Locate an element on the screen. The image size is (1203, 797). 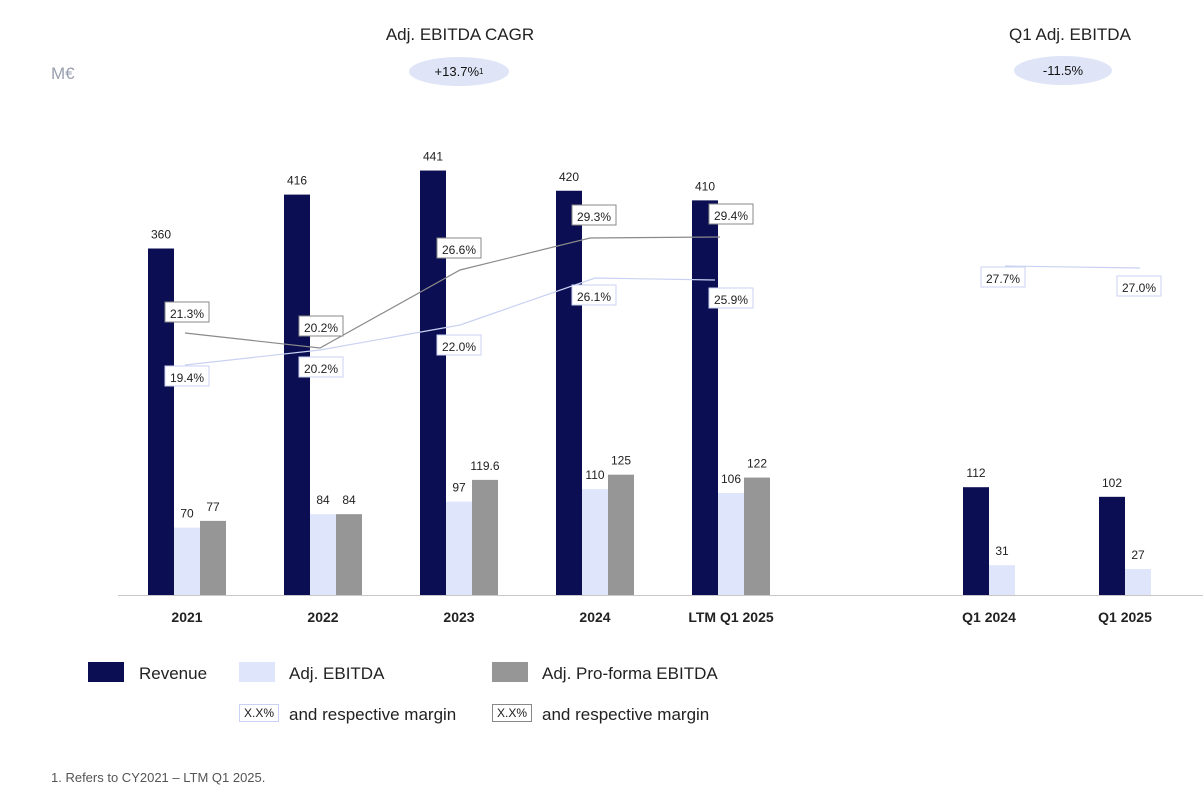
unit-label: M€ is located at coordinates (63, 73).